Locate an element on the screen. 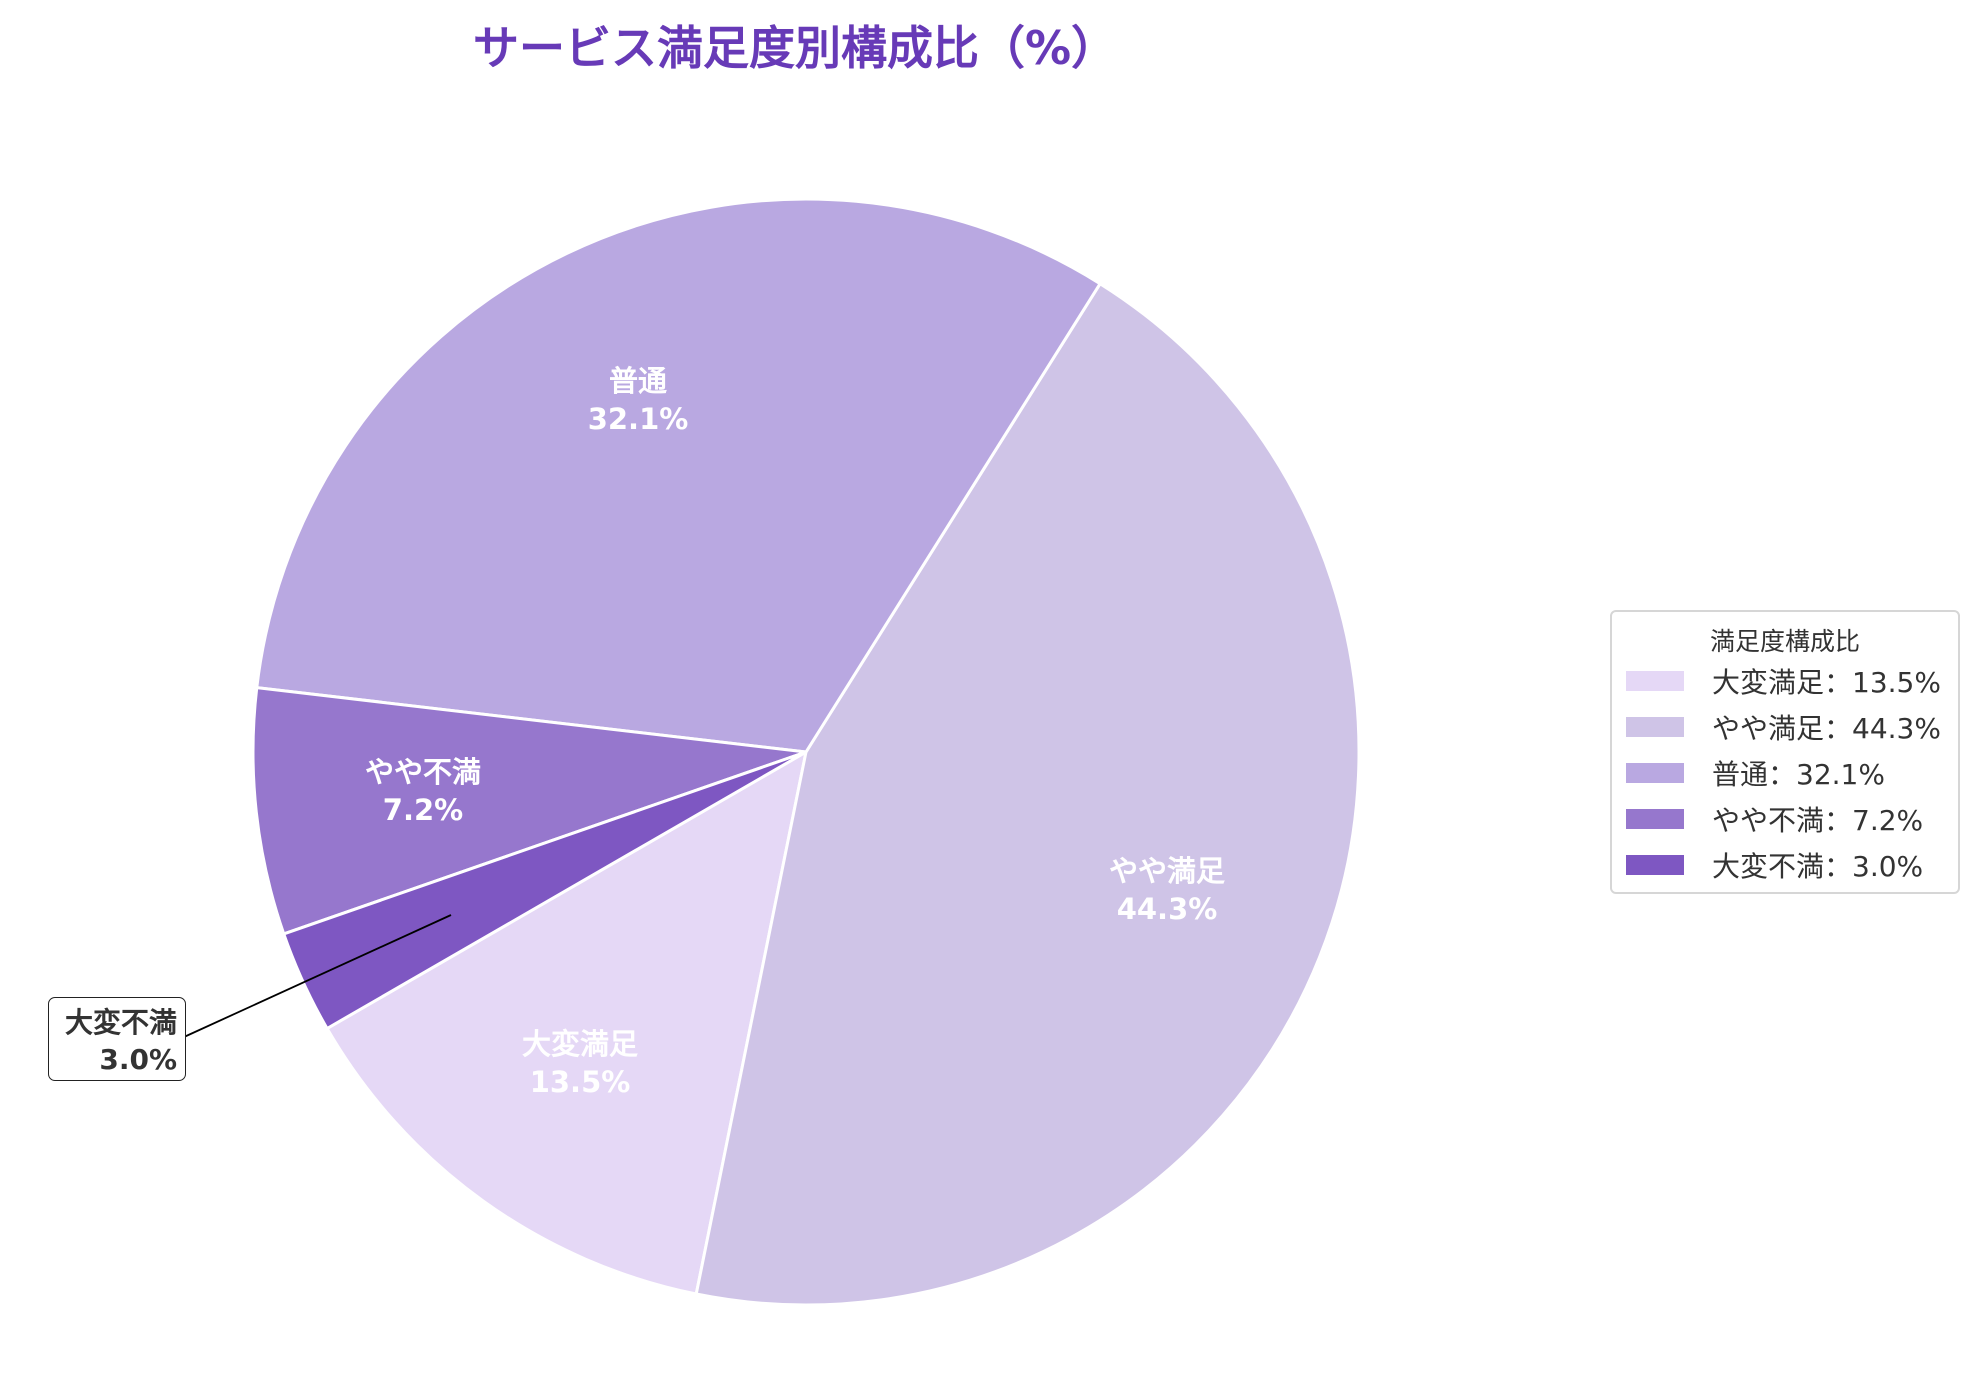 This screenshot has width=1979, height=1380. callout-very-dissatisfied: 大変不満 3.0% is located at coordinates (117, 1039).